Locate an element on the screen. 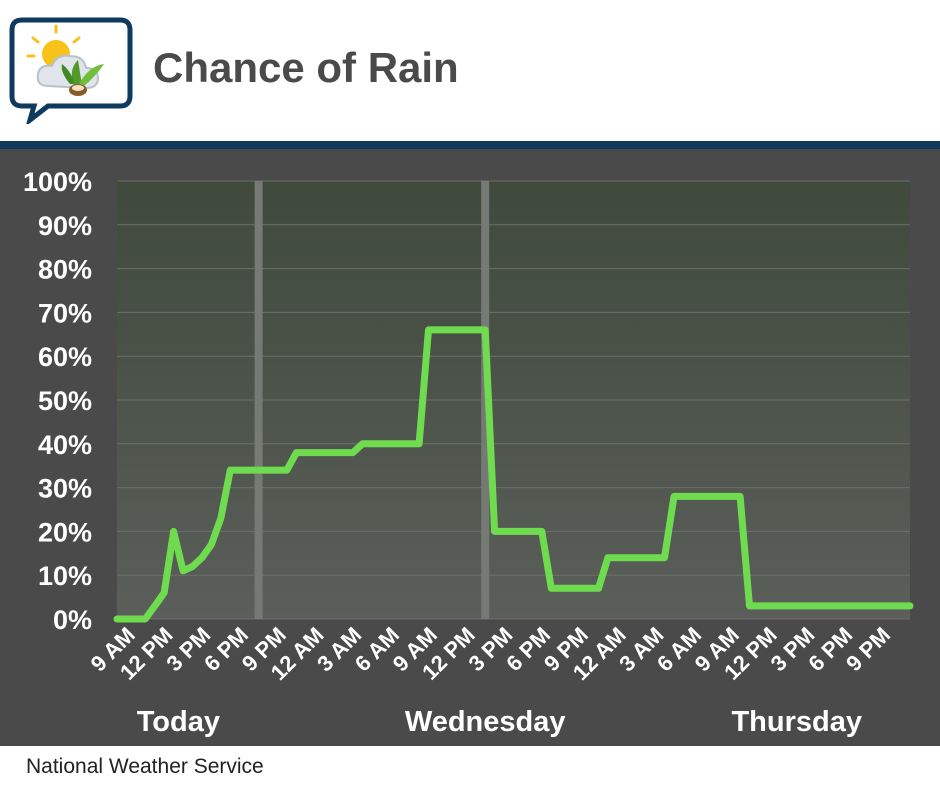 The height and width of the screenshot is (788, 940). y-tick-label: 80% is located at coordinates (65, 270).